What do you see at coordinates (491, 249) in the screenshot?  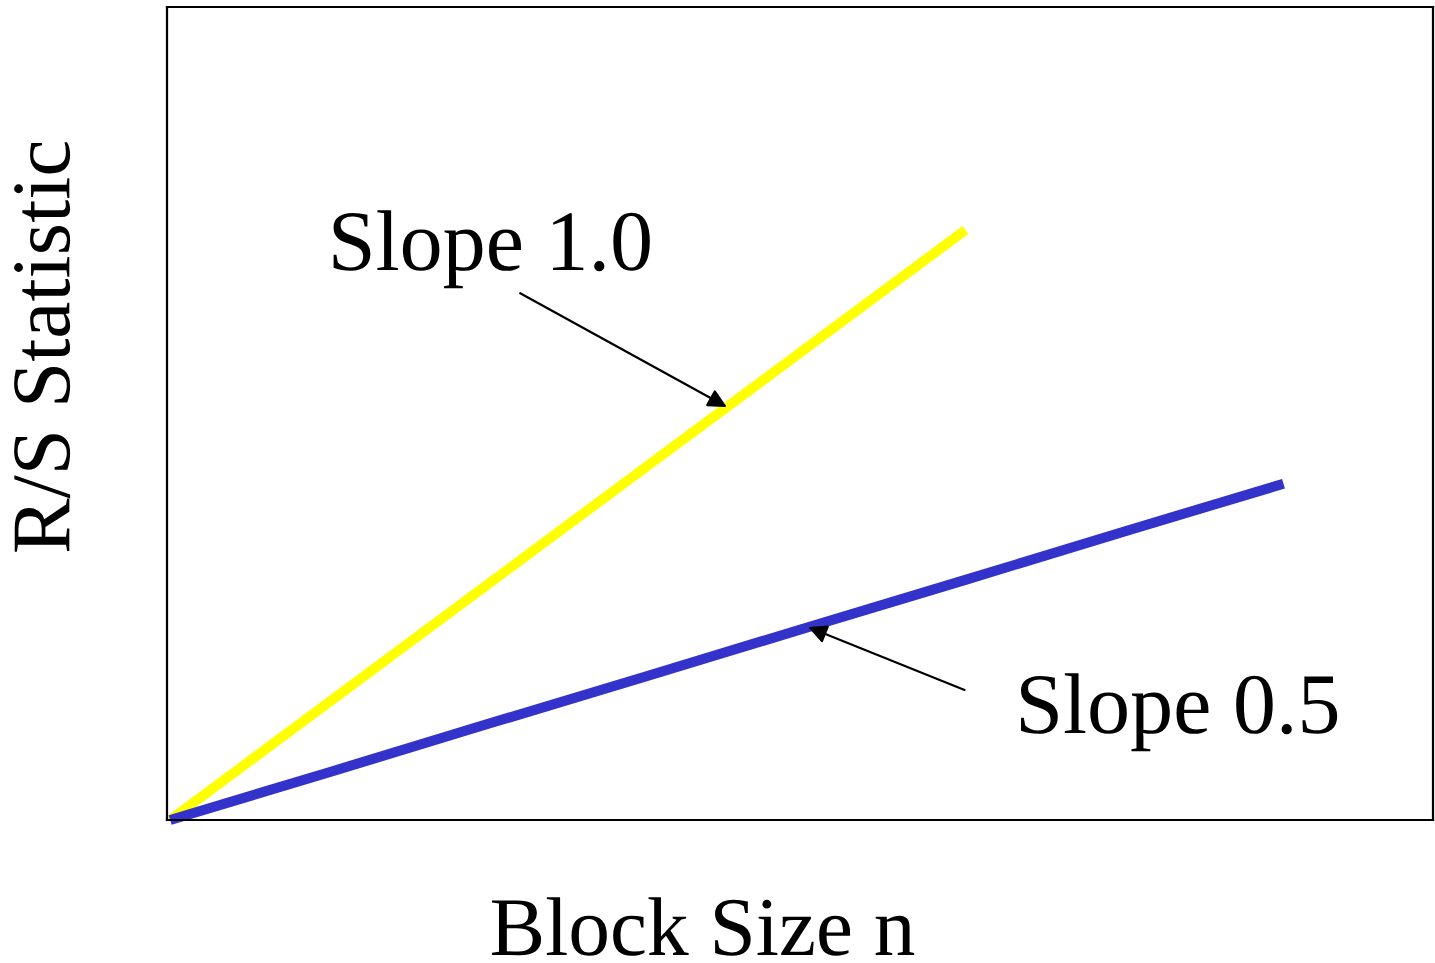 I see `annotation: Slope 1.0` at bounding box center [491, 249].